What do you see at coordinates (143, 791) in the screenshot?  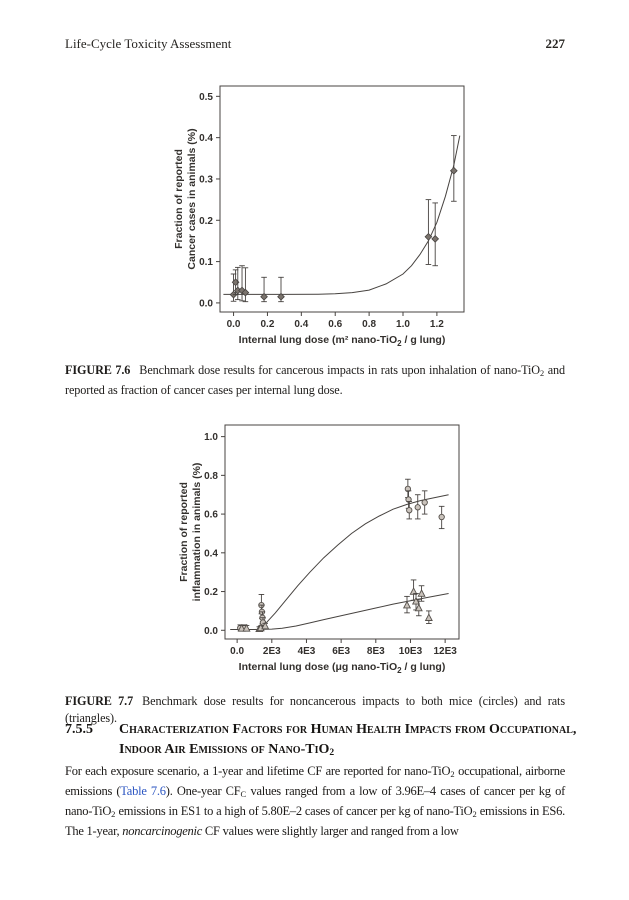 I see `table-7-6-link: Table 7.6` at bounding box center [143, 791].